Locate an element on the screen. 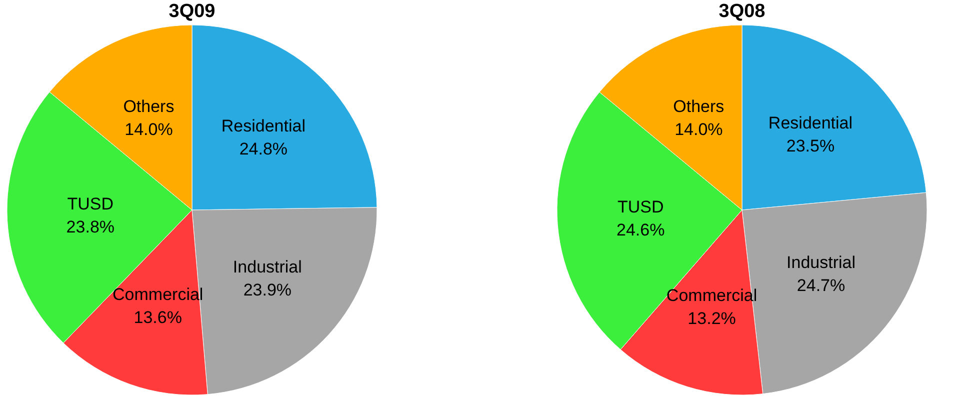  data-label: 24.7% is located at coordinates (821, 286).